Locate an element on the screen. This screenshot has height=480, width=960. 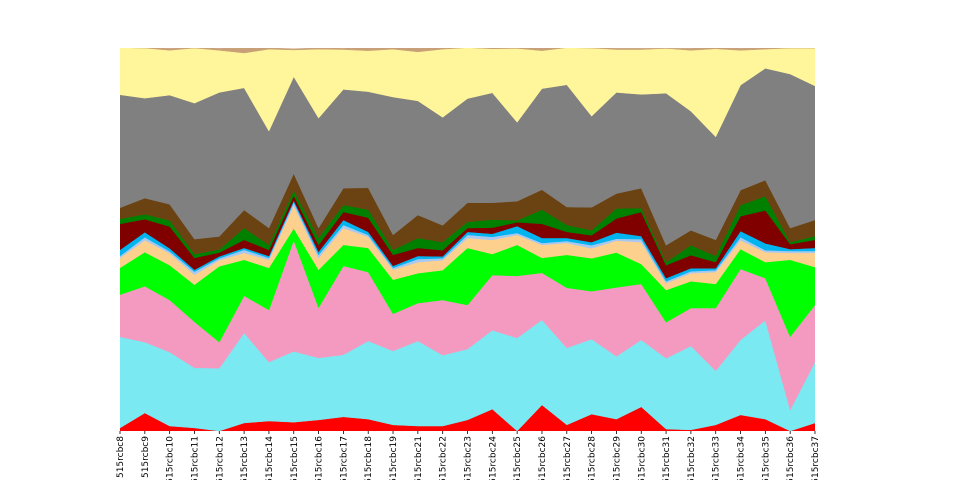
x-tick-label: 515rcbc11 is located at coordinates (195, 458).